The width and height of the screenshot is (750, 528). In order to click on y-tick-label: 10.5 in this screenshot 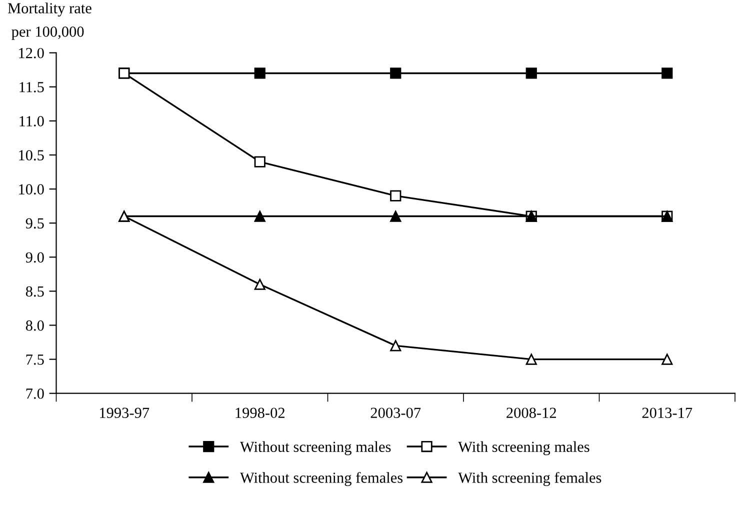, I will do `click(31, 155)`.